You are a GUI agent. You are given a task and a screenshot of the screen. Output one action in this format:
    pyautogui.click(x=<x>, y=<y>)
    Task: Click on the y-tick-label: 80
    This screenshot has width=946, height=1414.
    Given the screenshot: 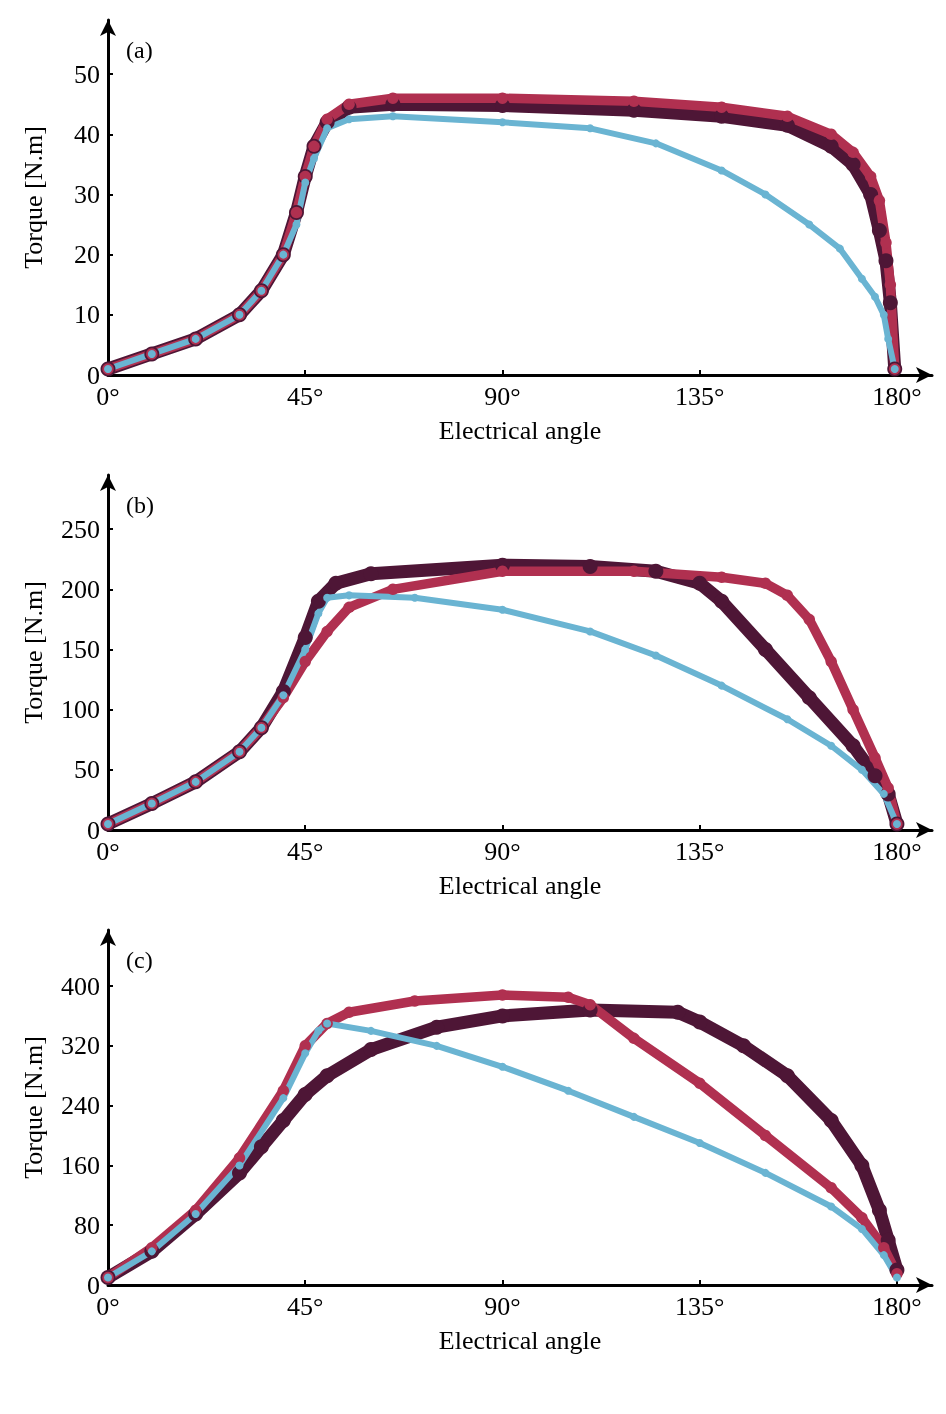 What is the action you would take?
    pyautogui.click(x=87, y=1225)
    